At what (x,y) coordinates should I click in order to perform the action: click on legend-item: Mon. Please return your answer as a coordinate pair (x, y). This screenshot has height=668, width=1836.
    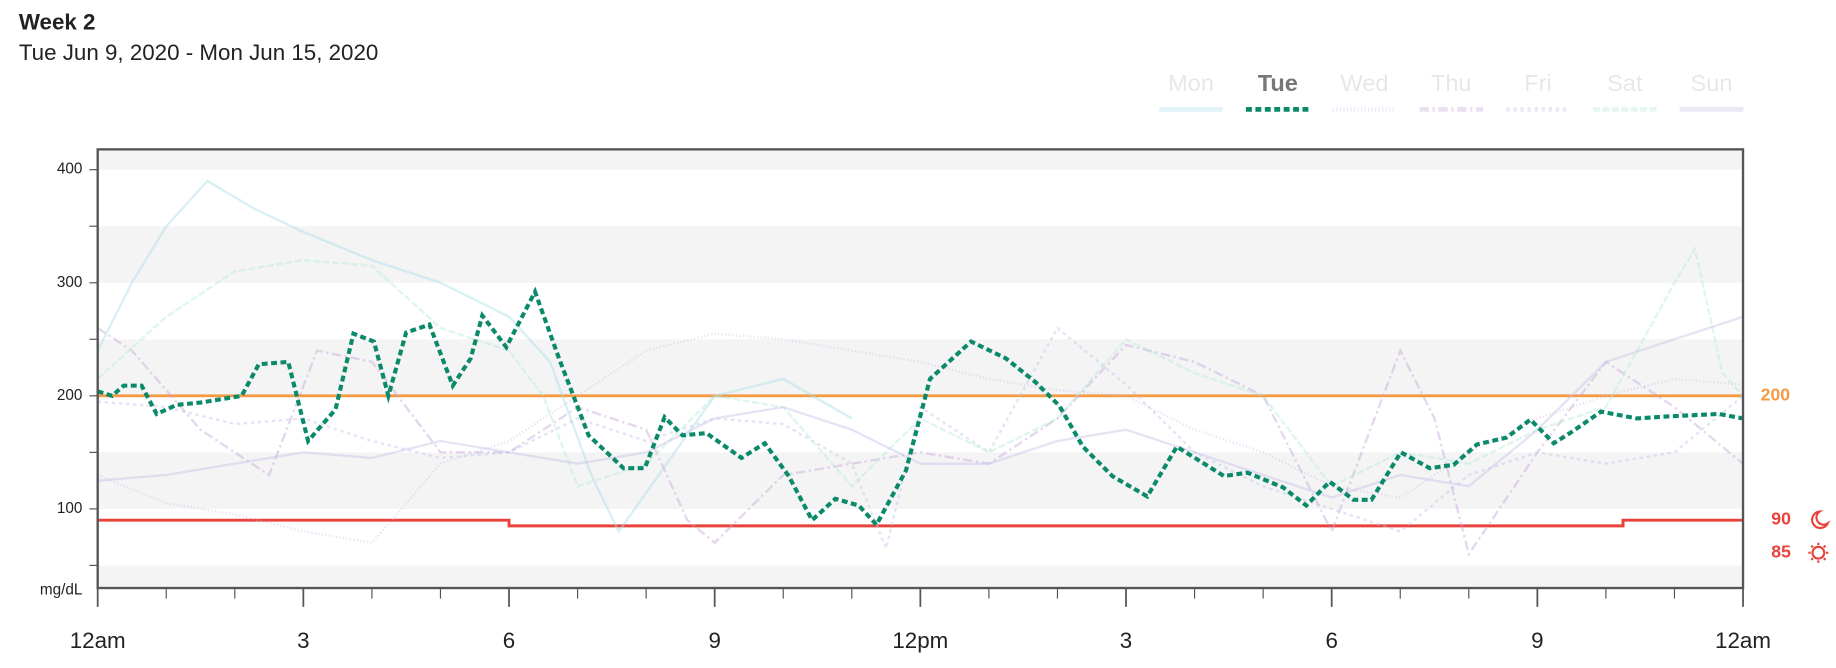
    Looking at the image, I should click on (1191, 91).